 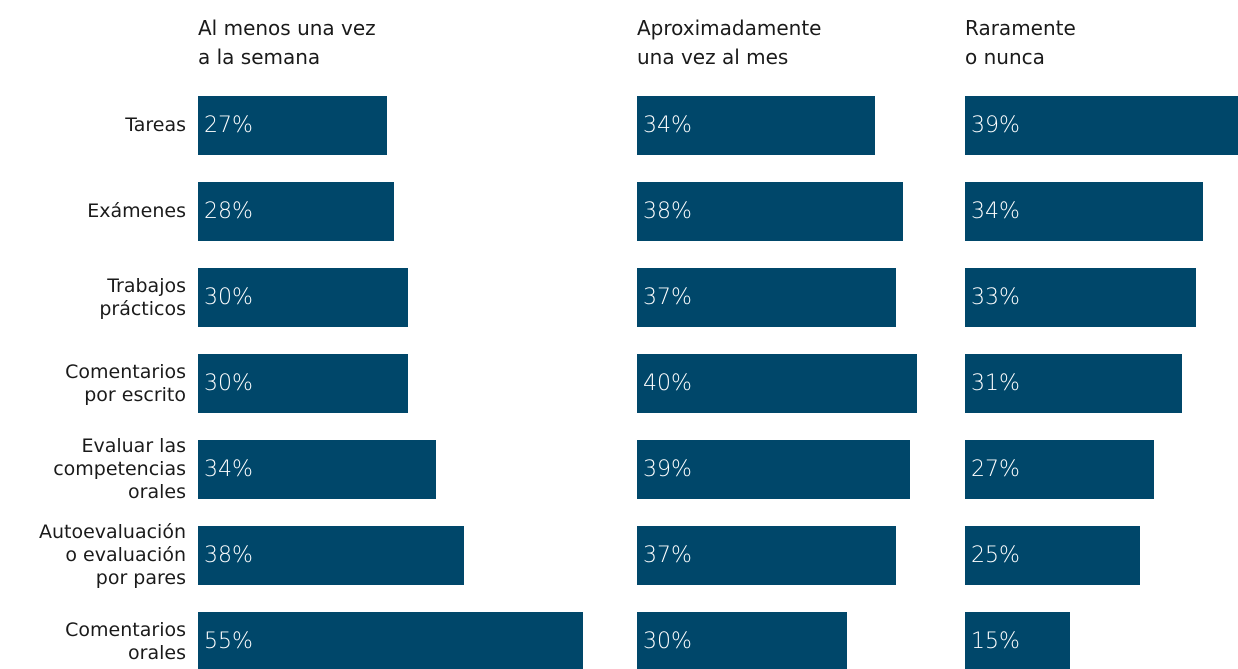 I want to click on value-label: 33%, so click(x=995, y=297).